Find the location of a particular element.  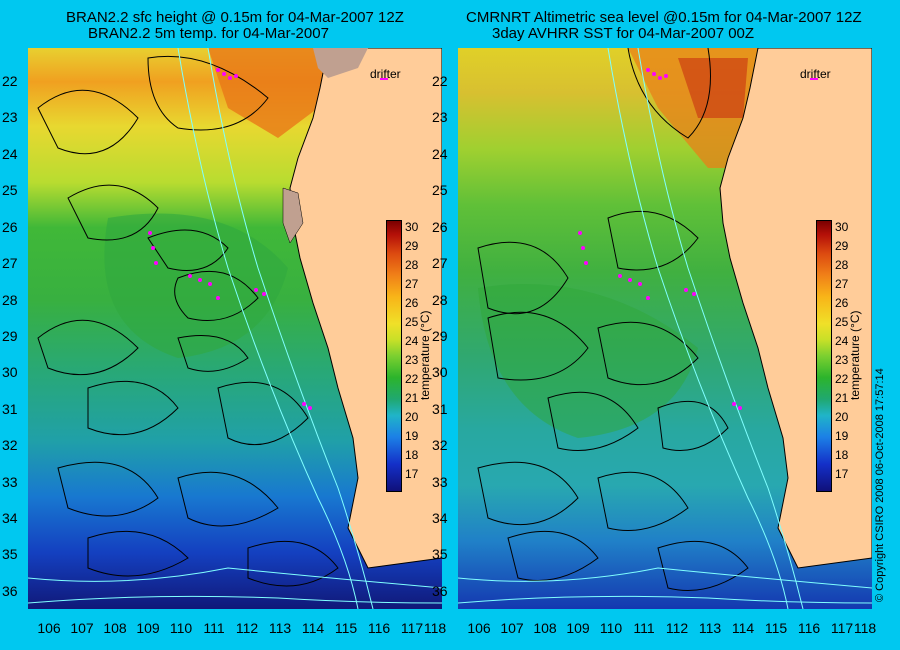

colorbar-tick: 24 is located at coordinates (842, 341).